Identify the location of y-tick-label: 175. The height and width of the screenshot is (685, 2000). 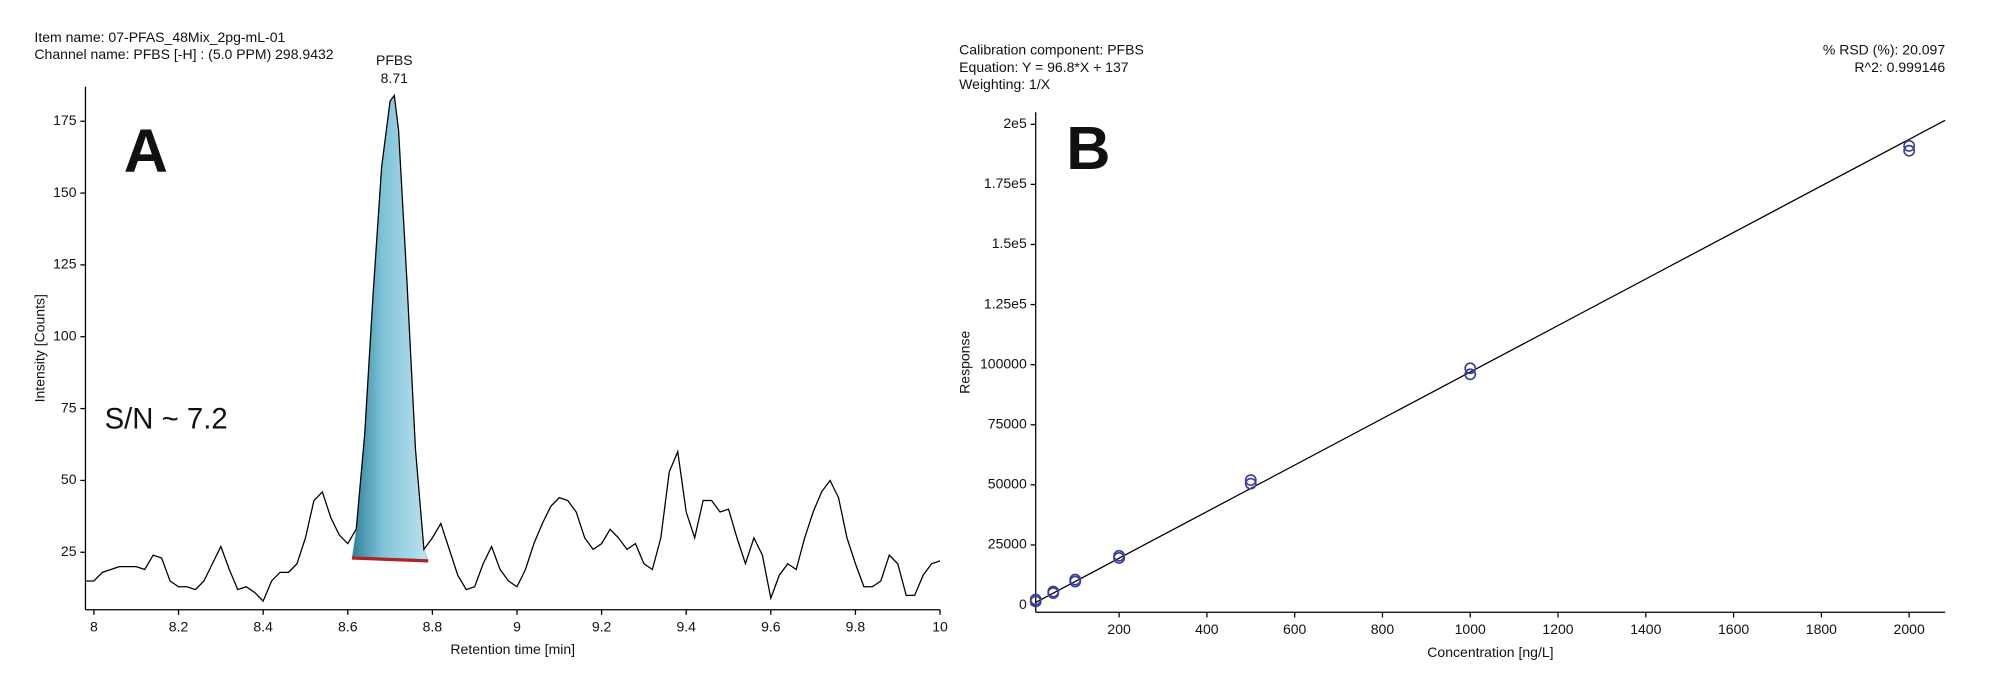
(65, 120).